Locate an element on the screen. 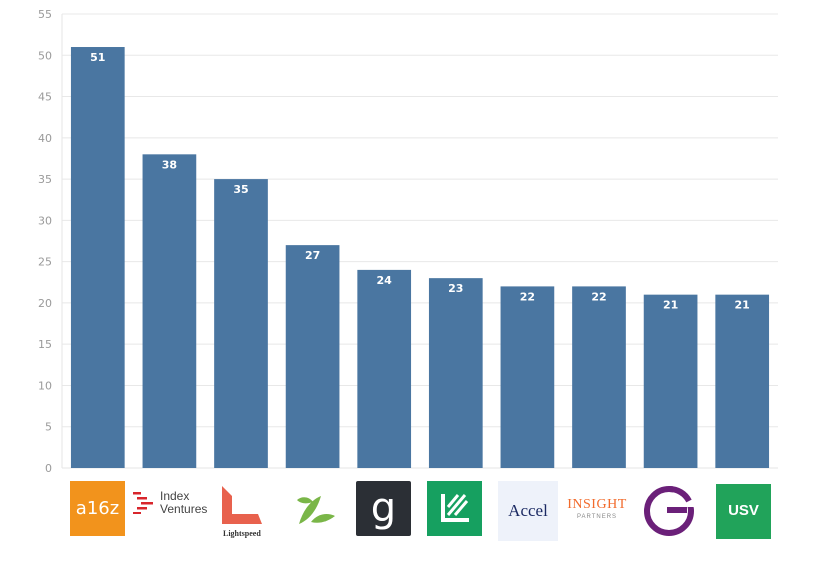 Image resolution: width=814 pixels, height=569 pixels. data-label: 38 is located at coordinates (169, 164).